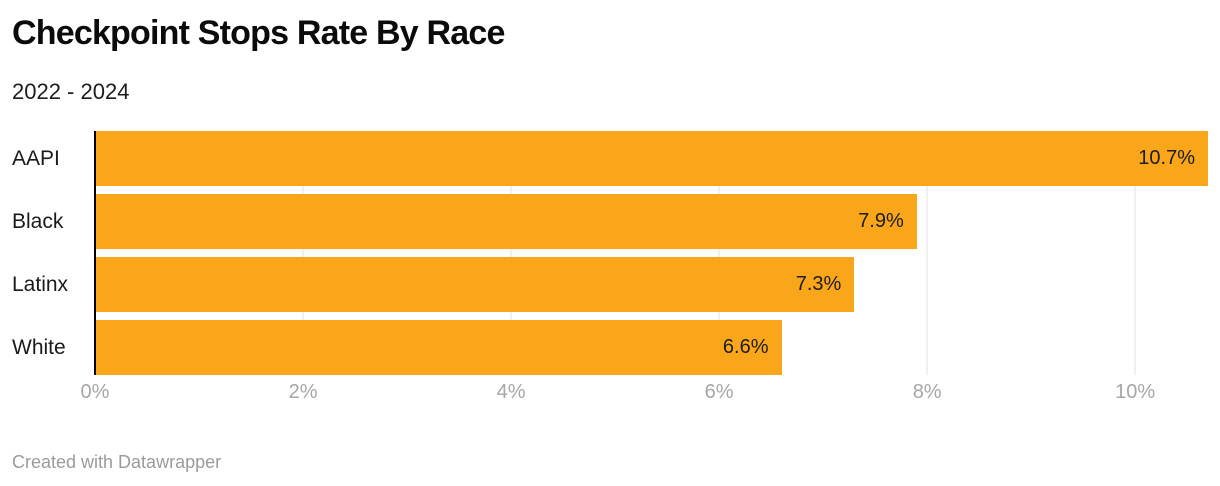 The width and height of the screenshot is (1220, 486). What do you see at coordinates (303, 392) in the screenshot?
I see `x-tick-label: 2%` at bounding box center [303, 392].